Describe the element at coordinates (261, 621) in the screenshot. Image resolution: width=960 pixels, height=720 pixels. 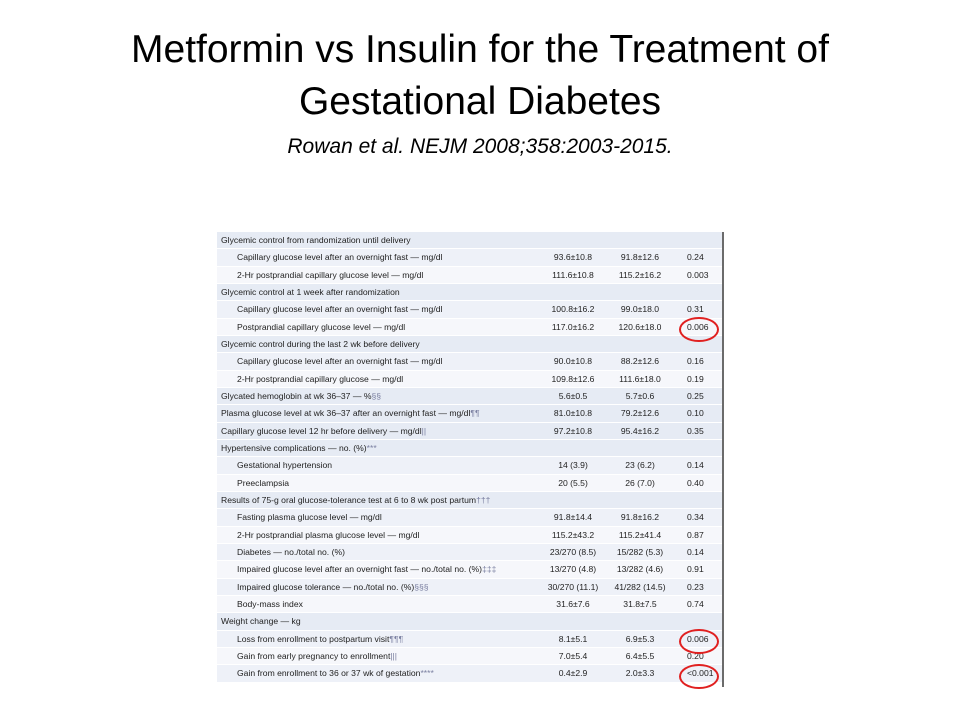
I see `row-label-text: Weight change — kg` at that location.